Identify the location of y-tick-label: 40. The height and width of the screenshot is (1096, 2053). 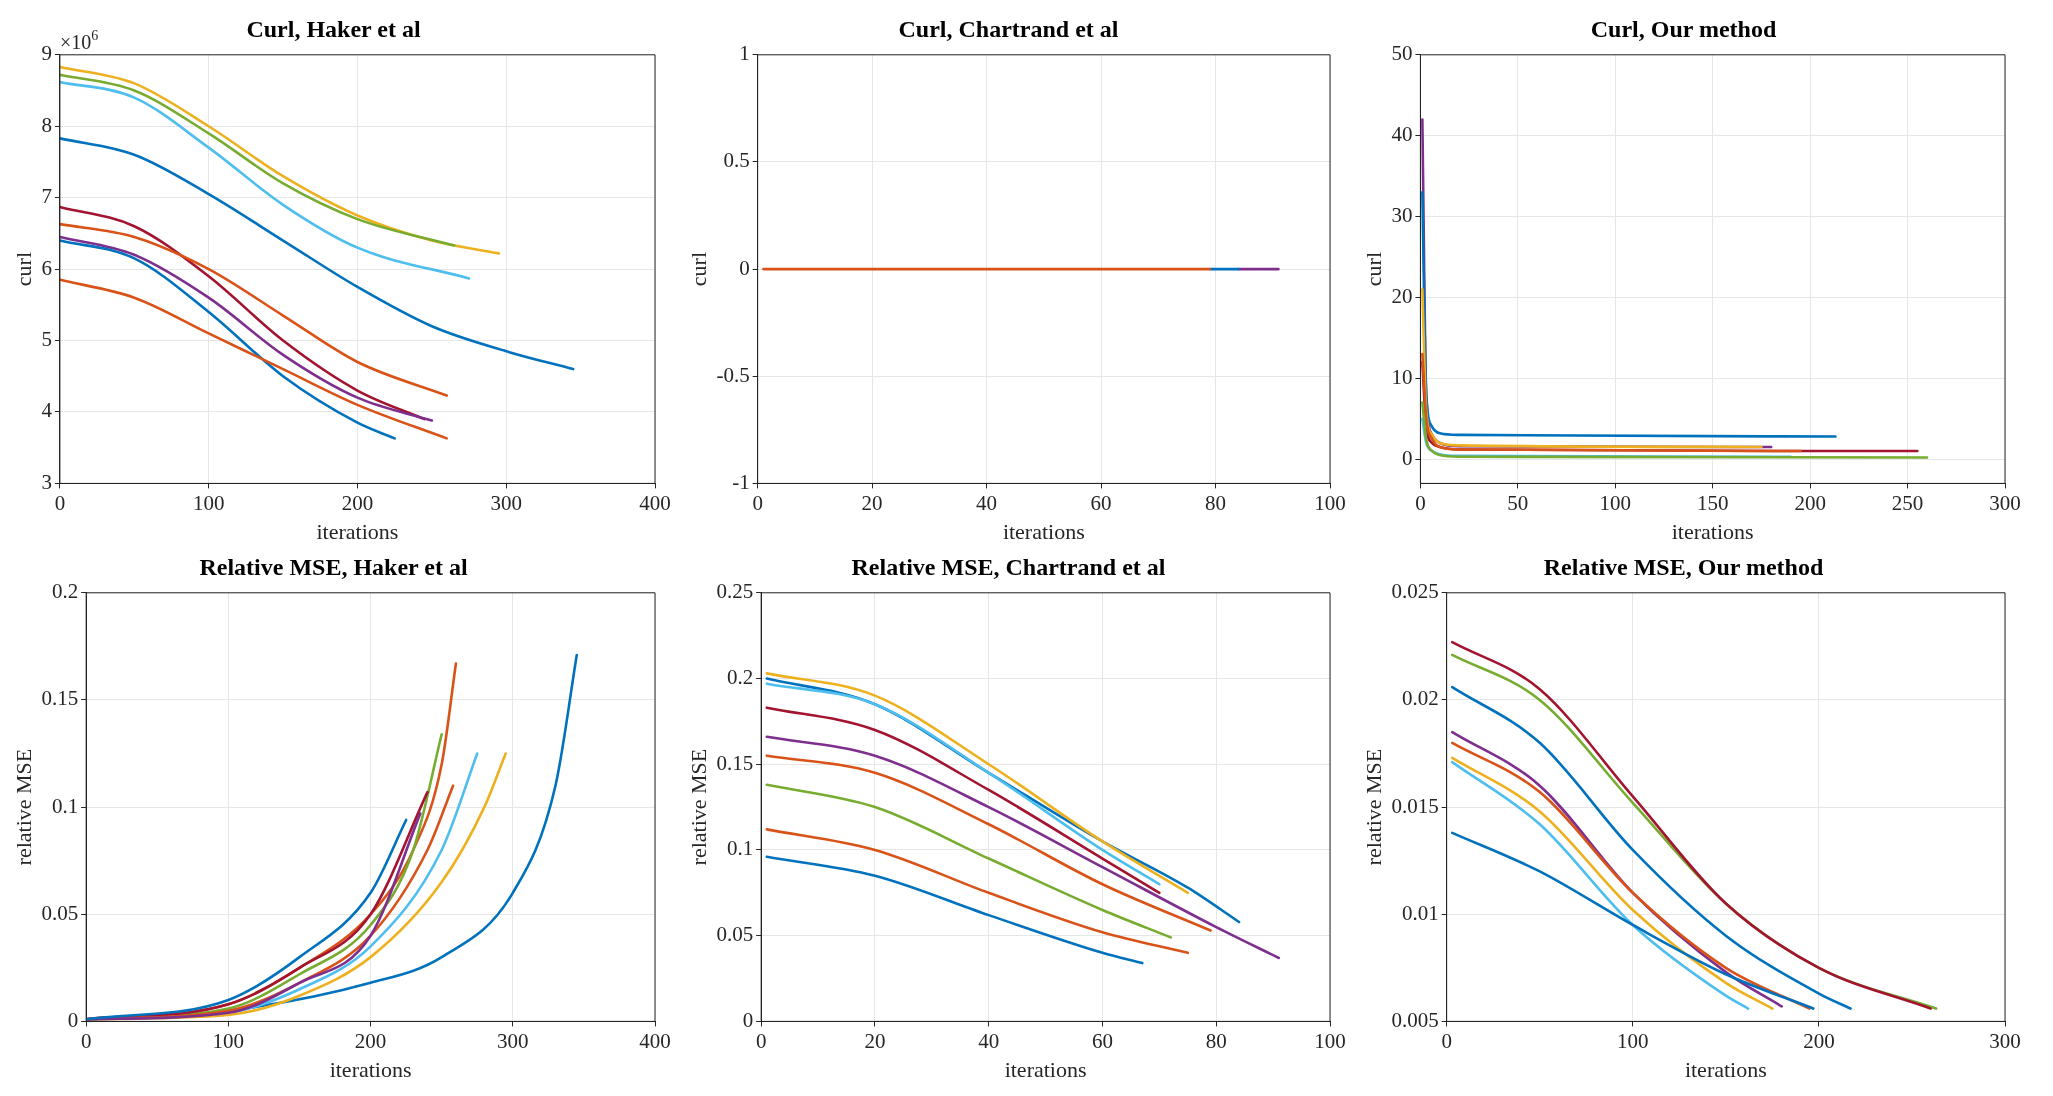
(1402, 134).